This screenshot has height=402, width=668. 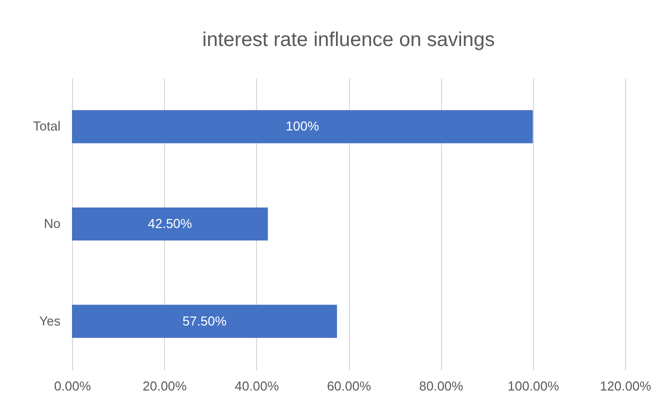 I want to click on x-tick-label: 20.00%, so click(x=165, y=386).